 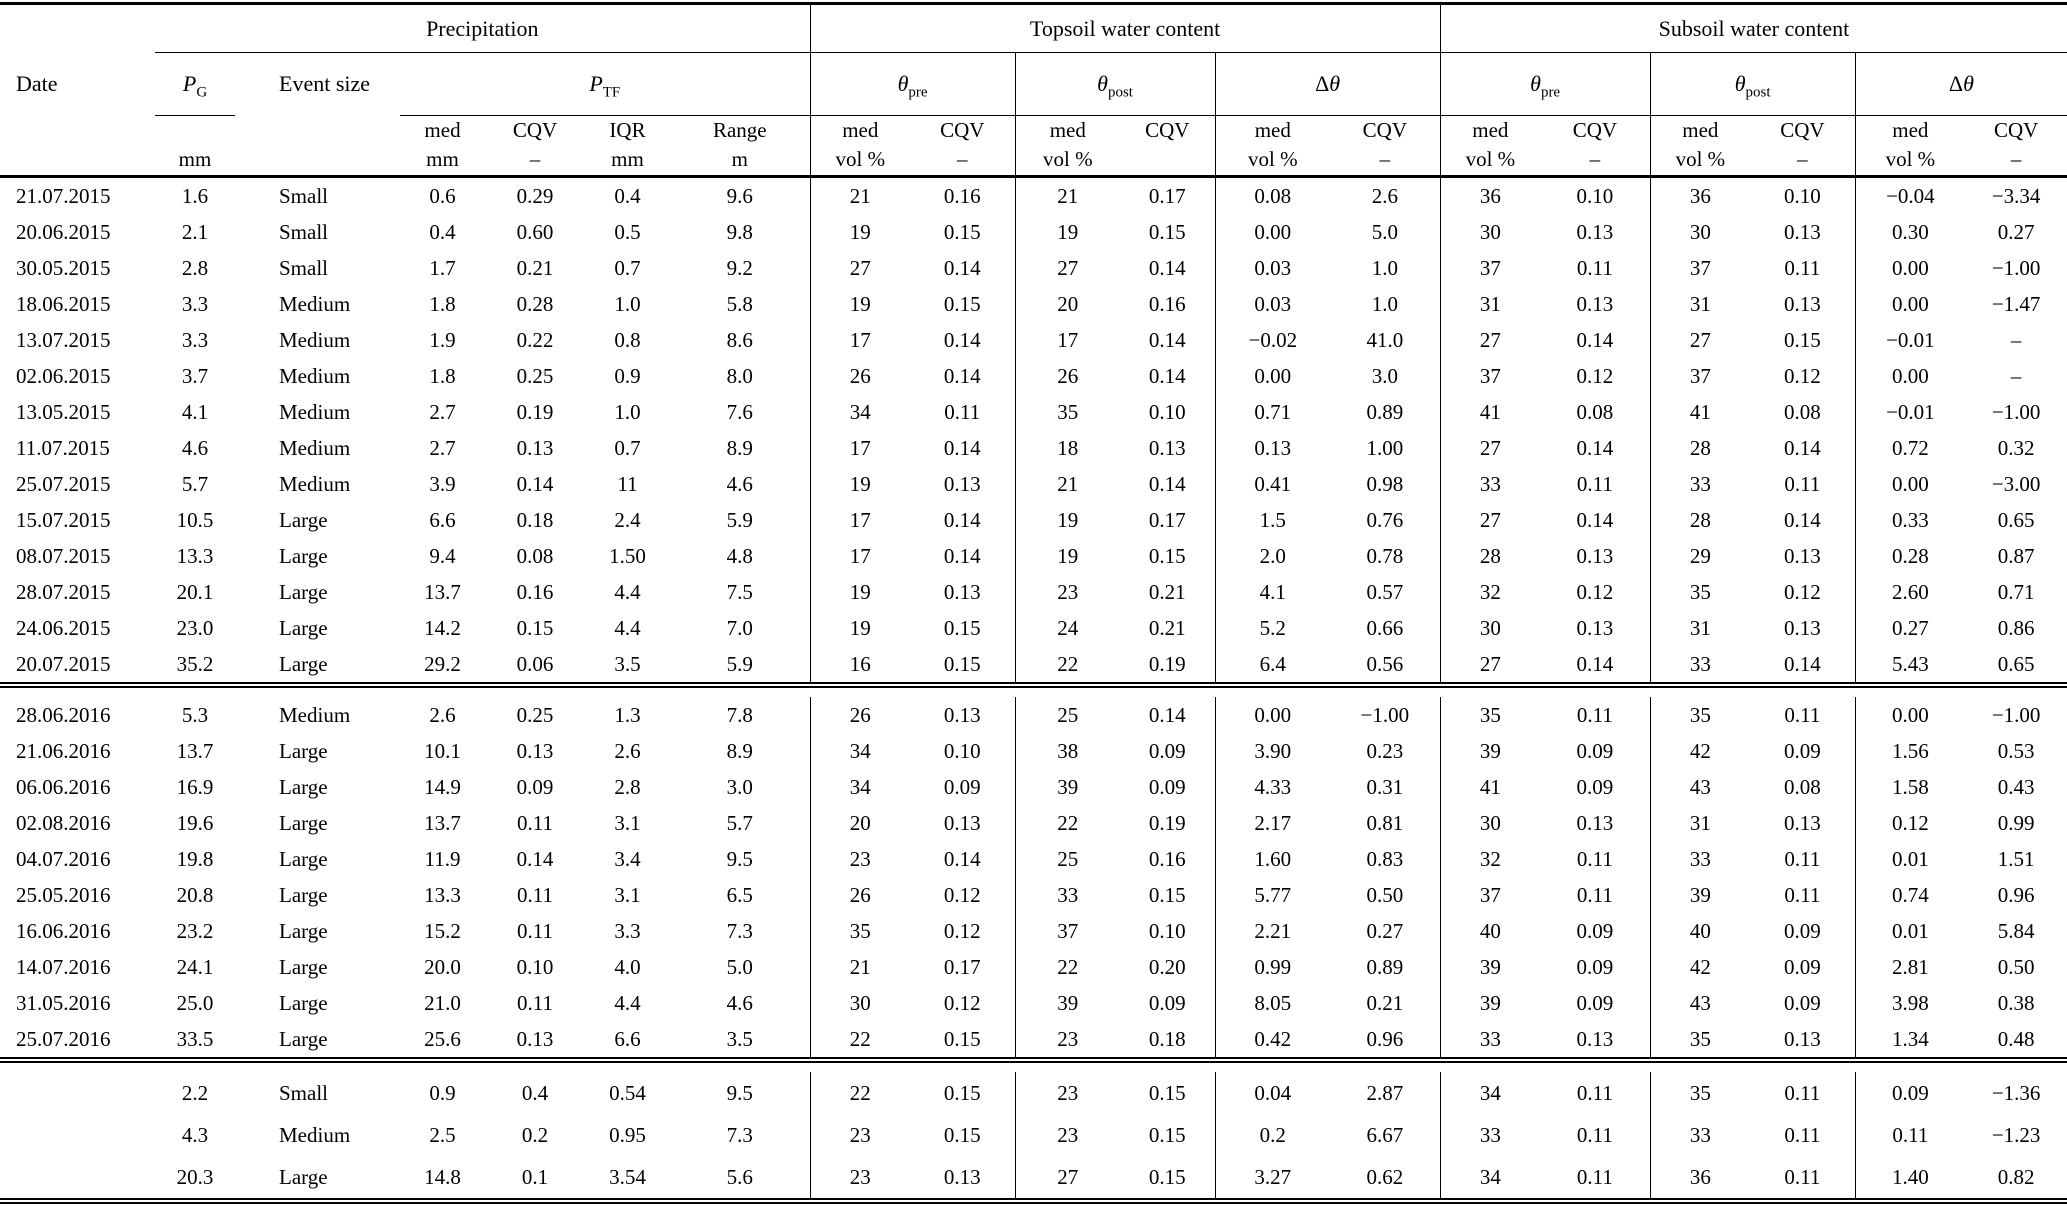 I want to click on cell-top_post_med: 37, so click(x=1067, y=931).